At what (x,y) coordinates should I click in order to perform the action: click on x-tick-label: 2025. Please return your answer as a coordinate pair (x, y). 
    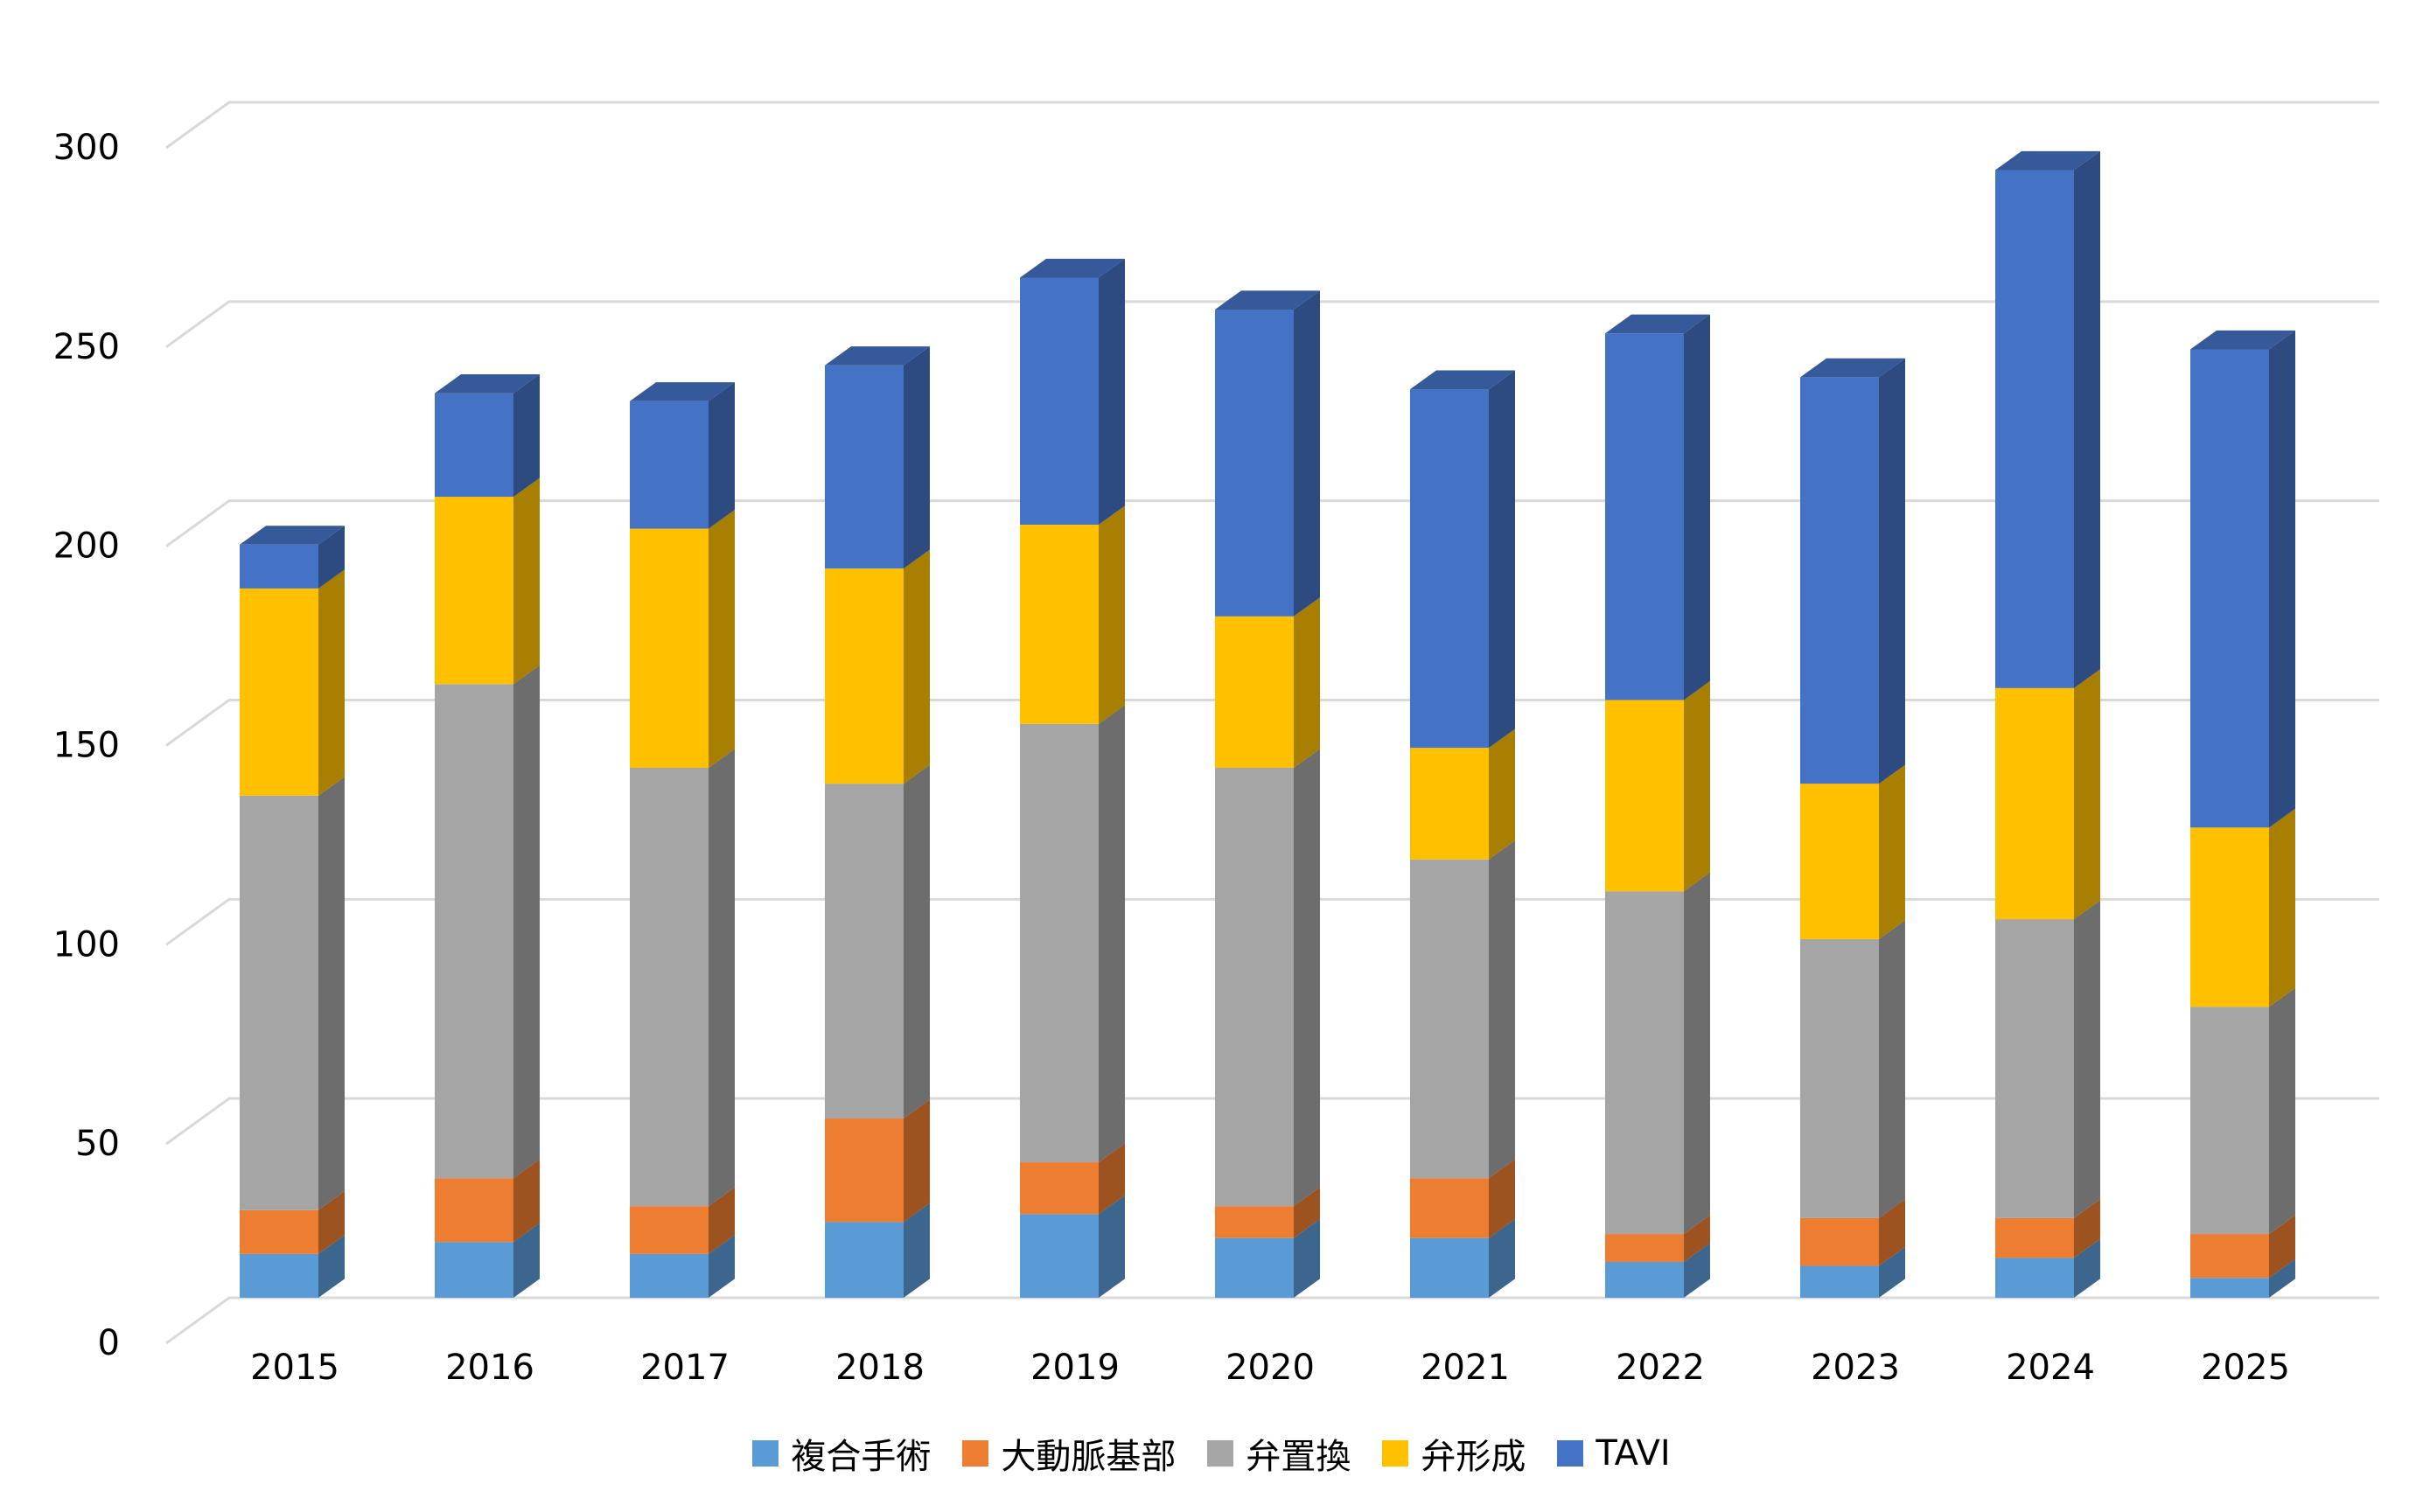
    Looking at the image, I should click on (2245, 1368).